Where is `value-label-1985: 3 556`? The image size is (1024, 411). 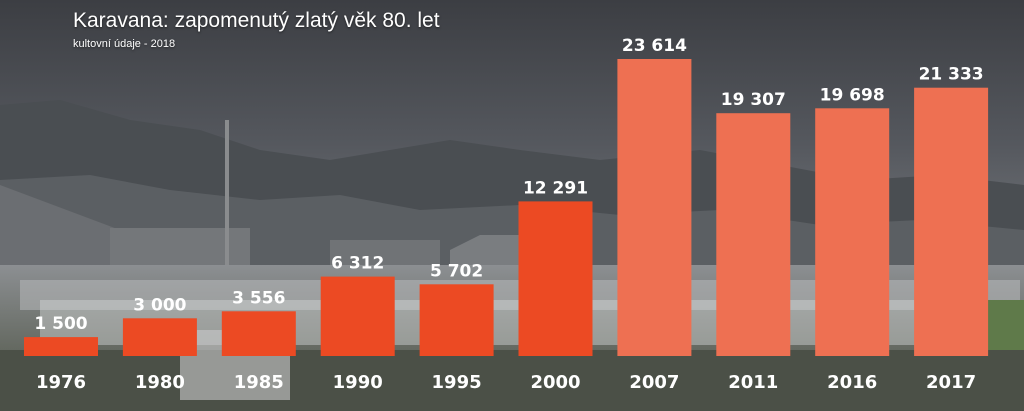 value-label-1985: 3 556 is located at coordinates (258, 298).